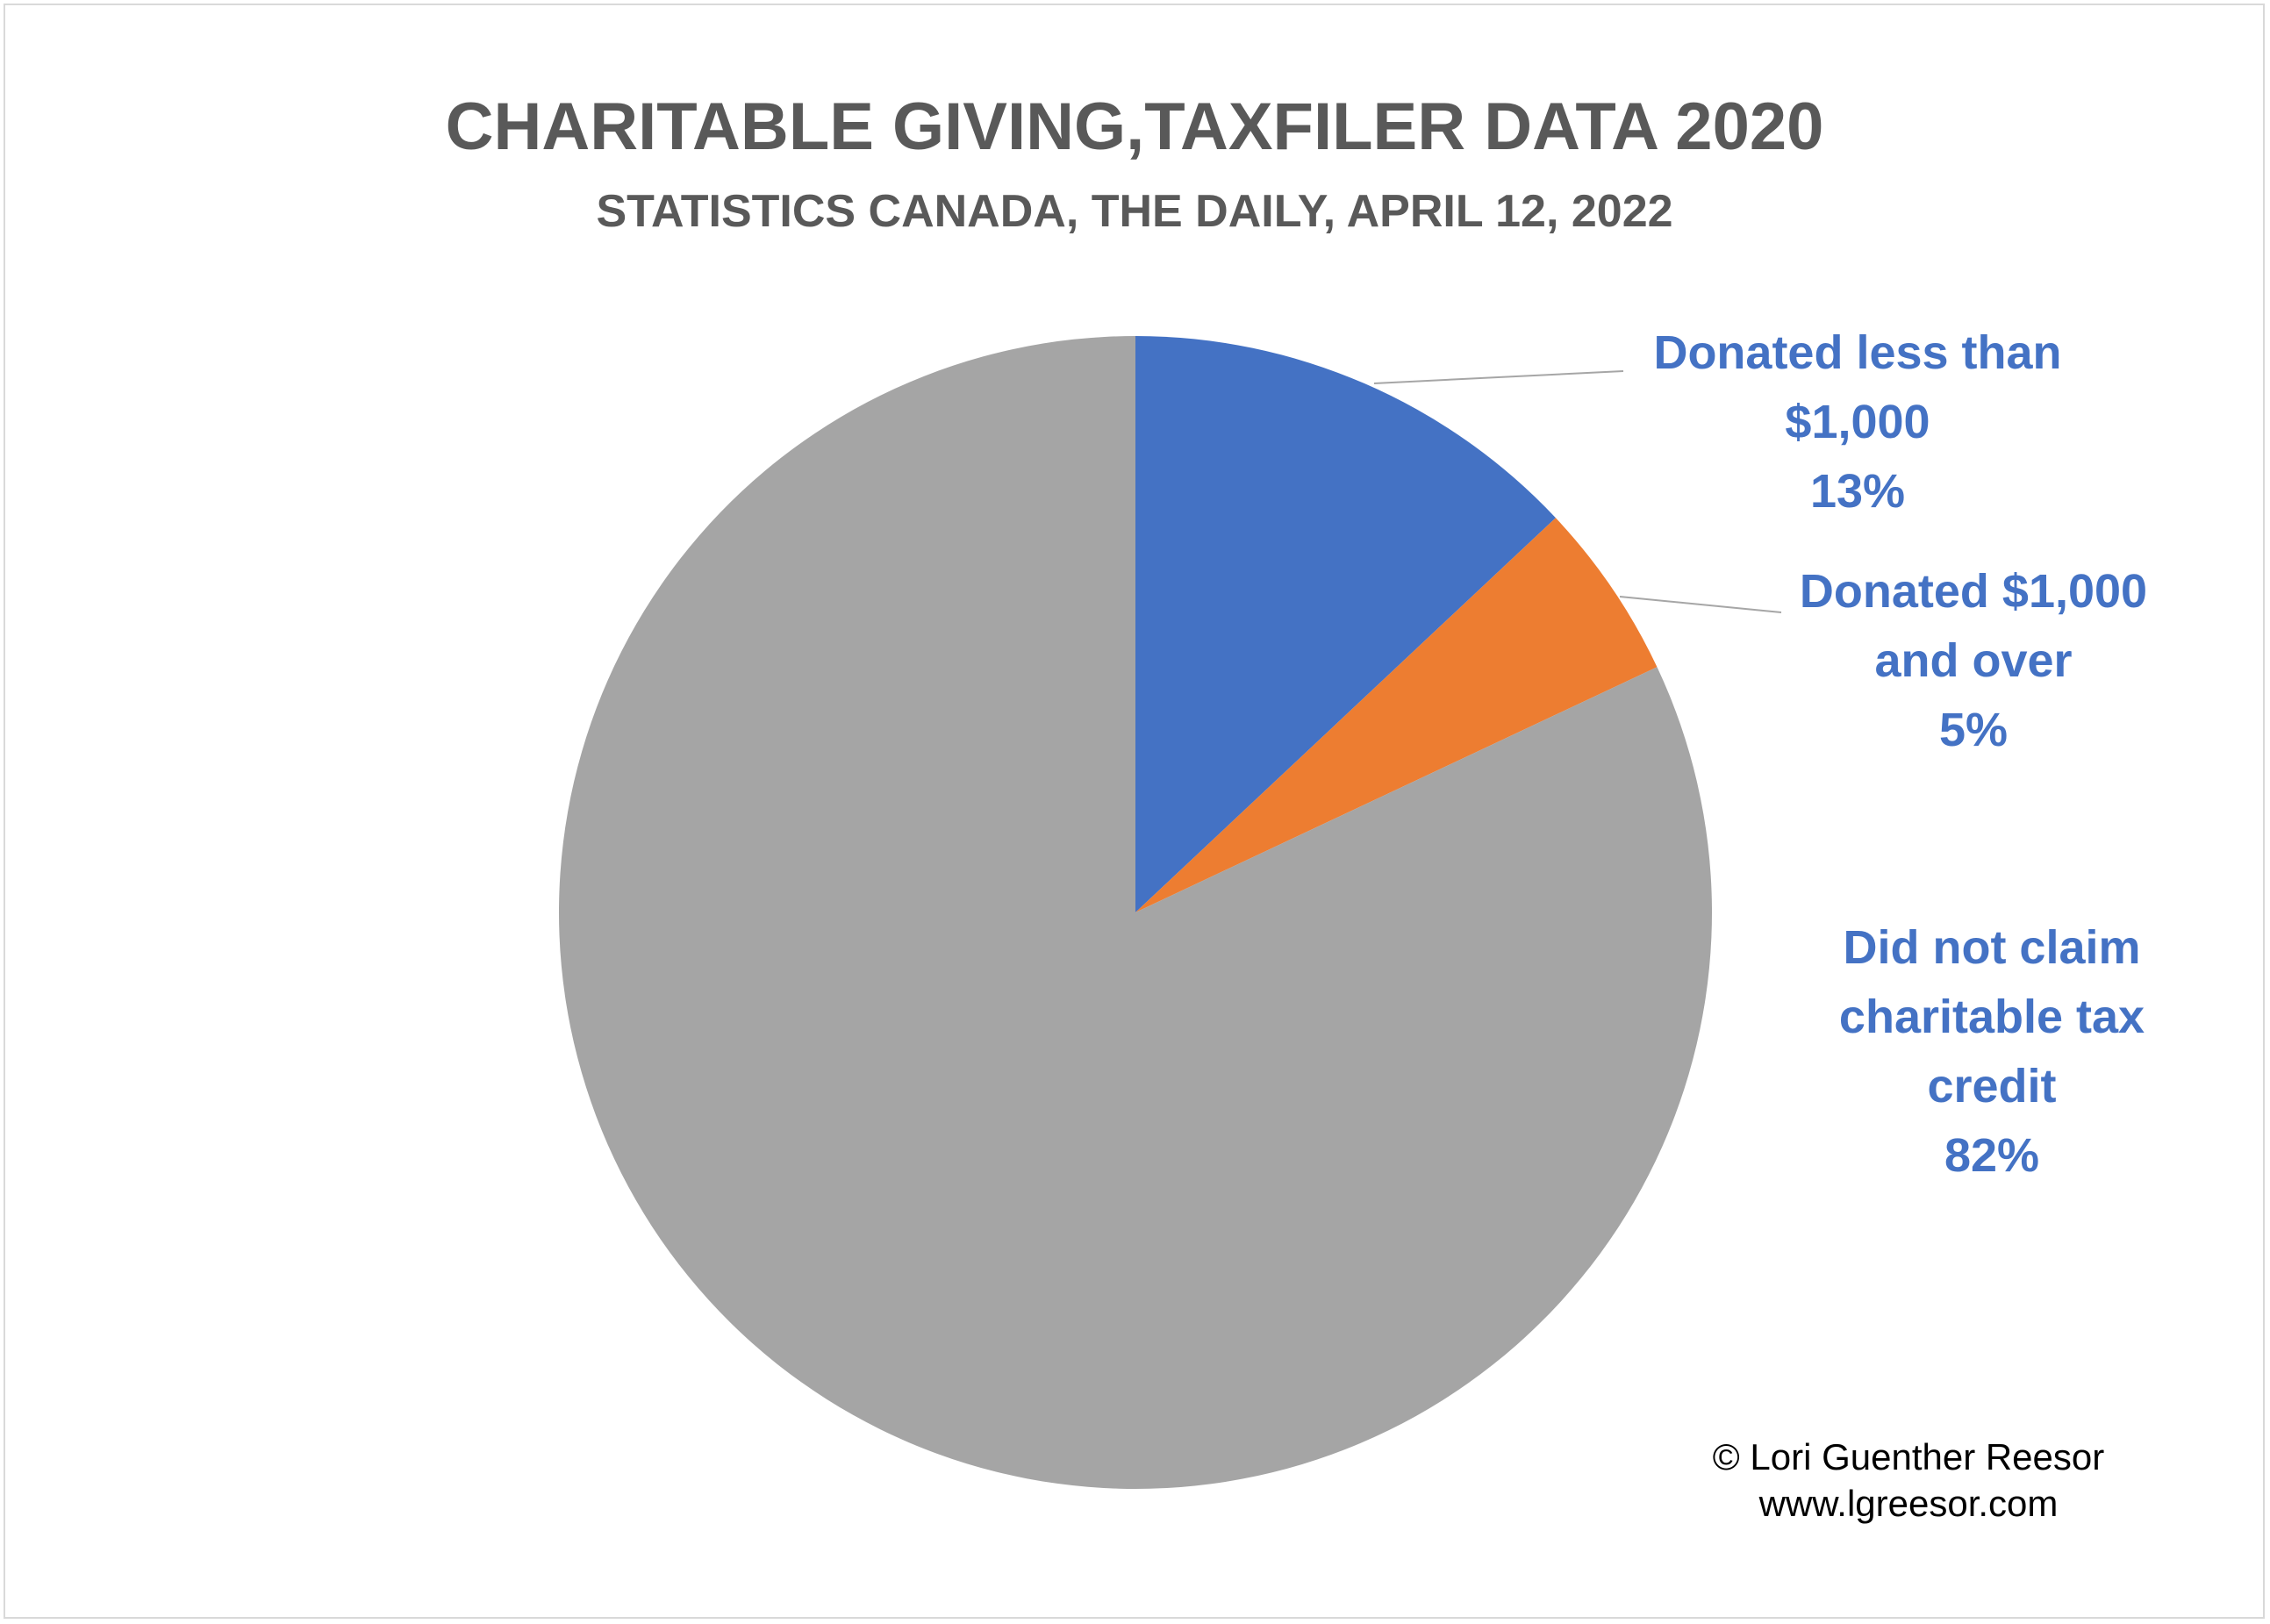 The width and height of the screenshot is (2270, 1624). What do you see at coordinates (1857, 352) in the screenshot?
I see `slice-category-label-1: Donated less than` at bounding box center [1857, 352].